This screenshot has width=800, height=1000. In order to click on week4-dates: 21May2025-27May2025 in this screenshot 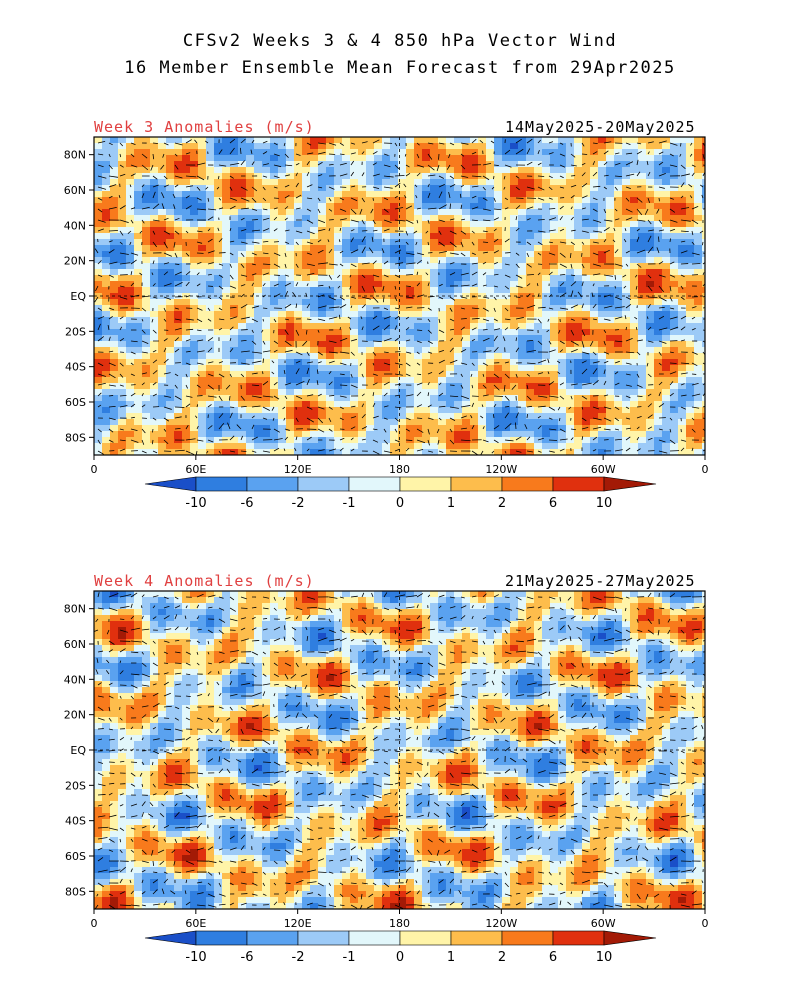, I will do `click(600, 581)`.